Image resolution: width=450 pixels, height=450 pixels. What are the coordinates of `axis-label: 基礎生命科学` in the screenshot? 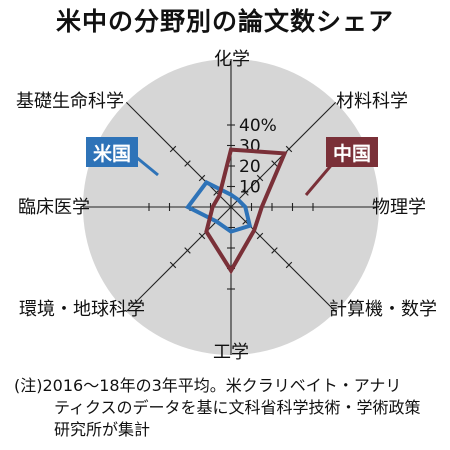 It's located at (70, 101).